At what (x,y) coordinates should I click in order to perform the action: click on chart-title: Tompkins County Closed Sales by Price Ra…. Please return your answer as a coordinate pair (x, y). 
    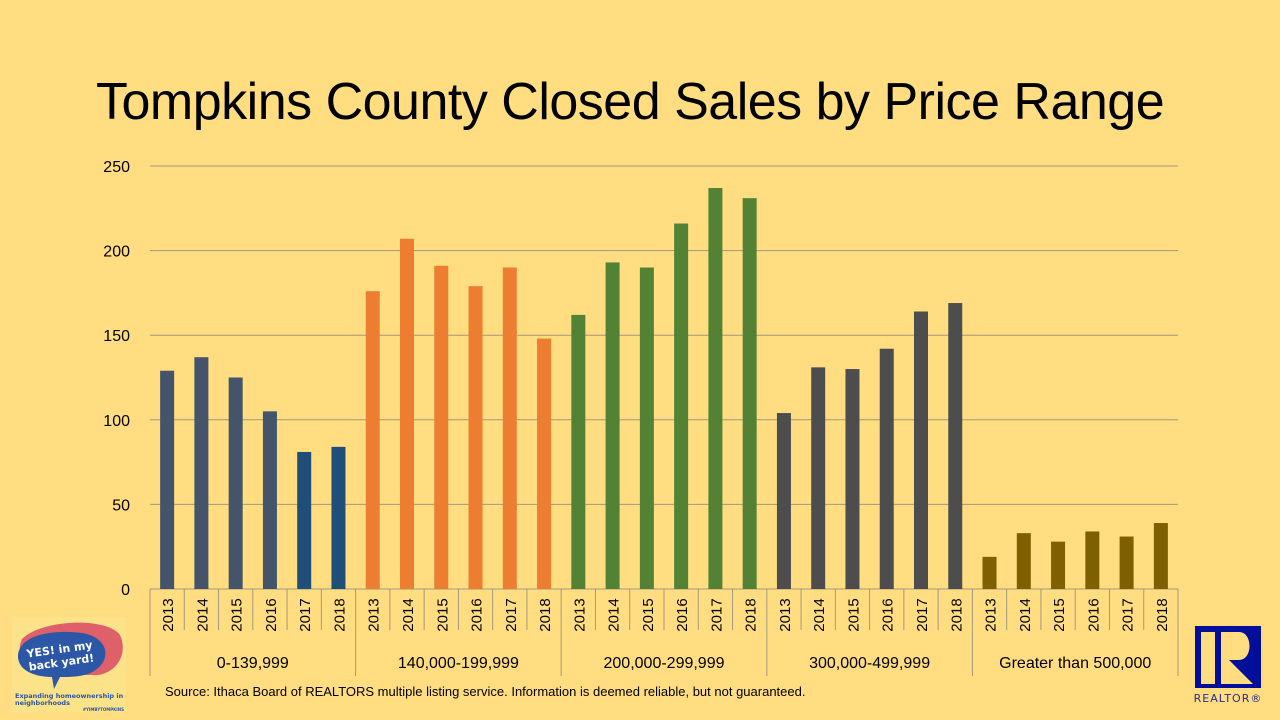
    Looking at the image, I should click on (630, 102).